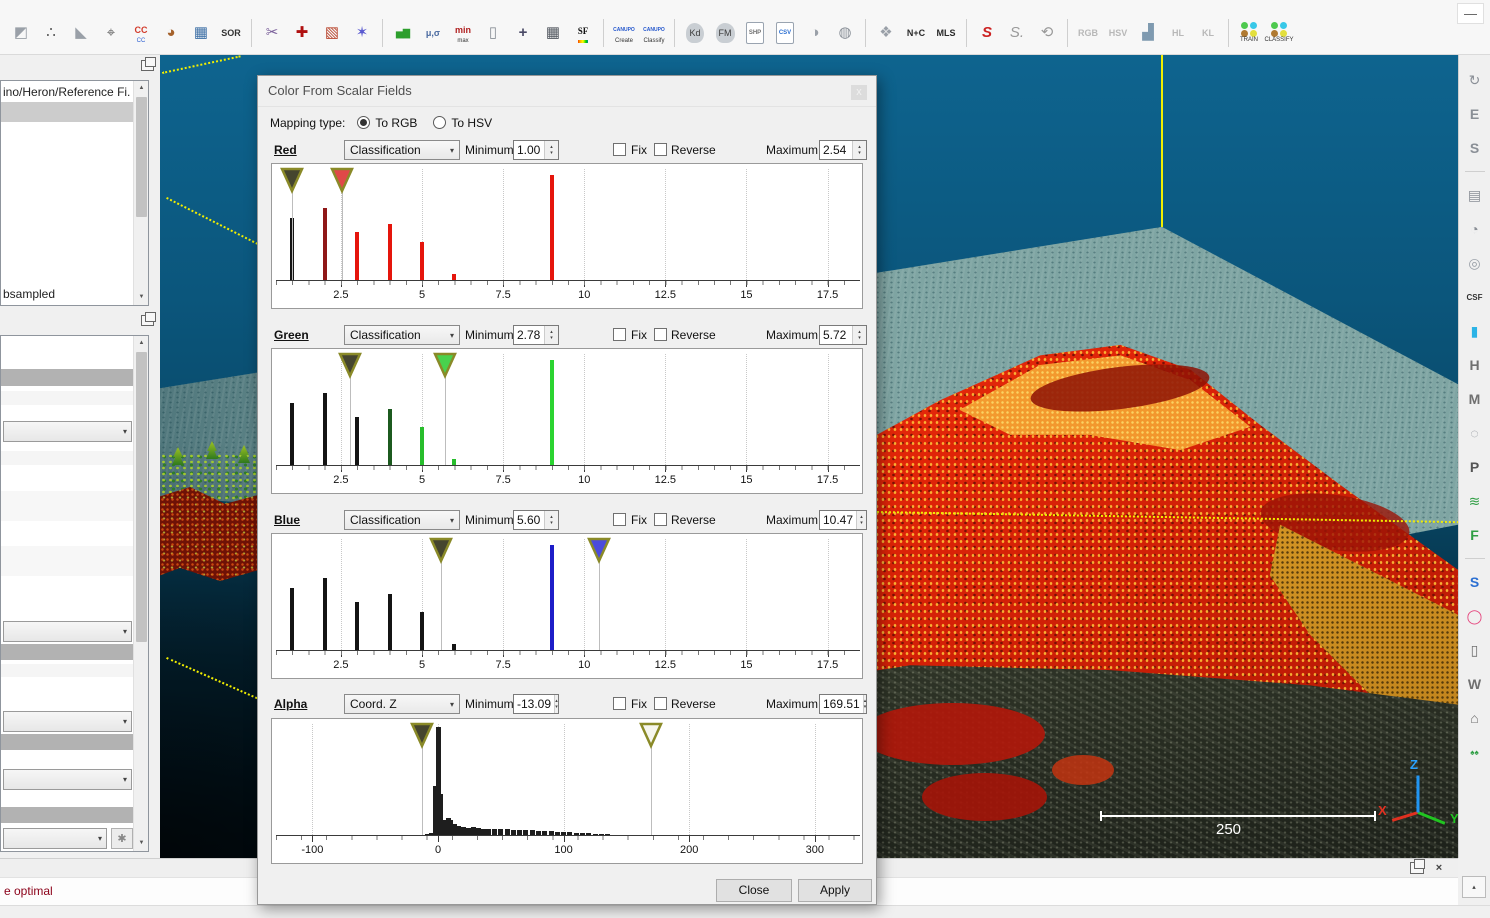  Describe the element at coordinates (536, 150) in the screenshot. I see `red-min-spinbox: 1.00 ▴ ▾` at that location.